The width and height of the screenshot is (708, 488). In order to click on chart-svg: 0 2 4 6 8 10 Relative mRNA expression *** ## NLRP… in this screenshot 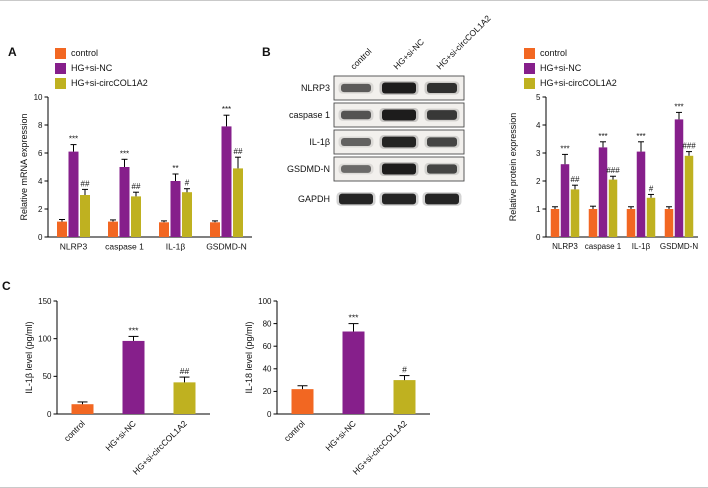, I will do `click(135, 172)`.